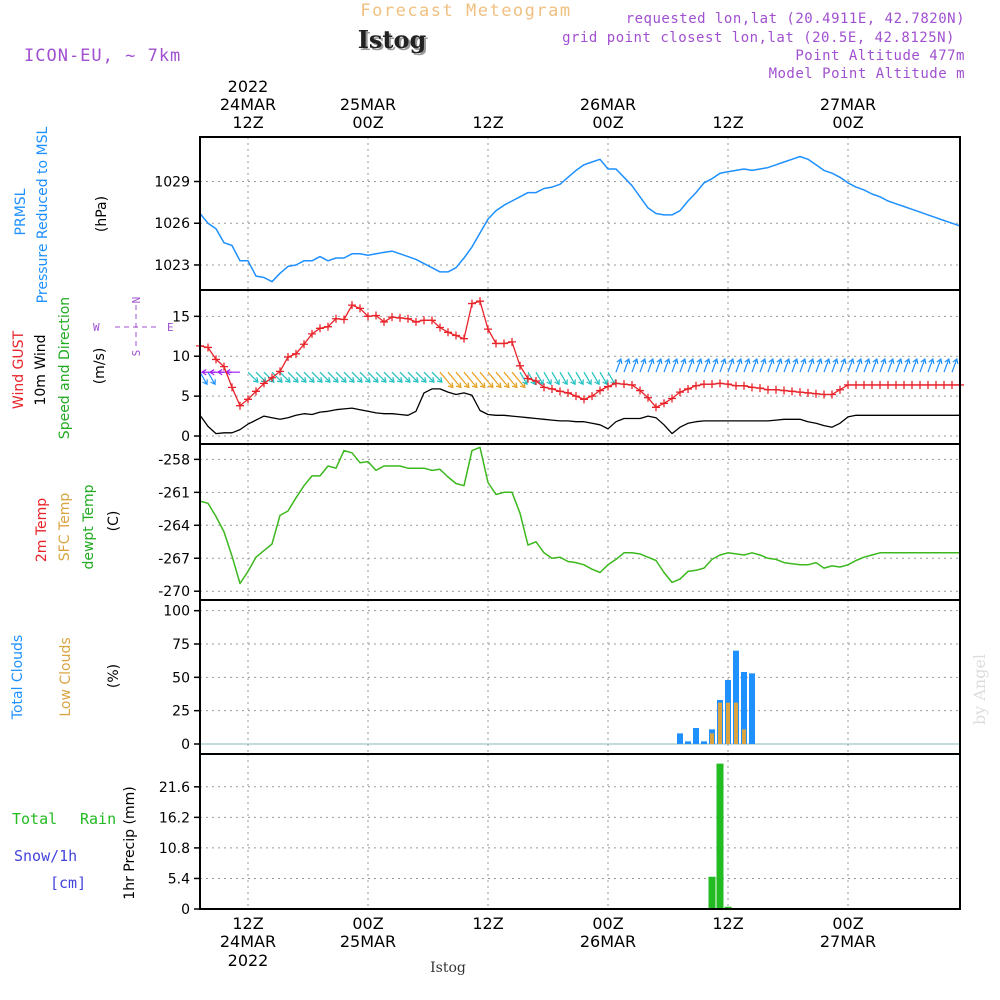  I want to click on pressure-label-msl: Pressure Reduced to MSL, so click(43, 214).